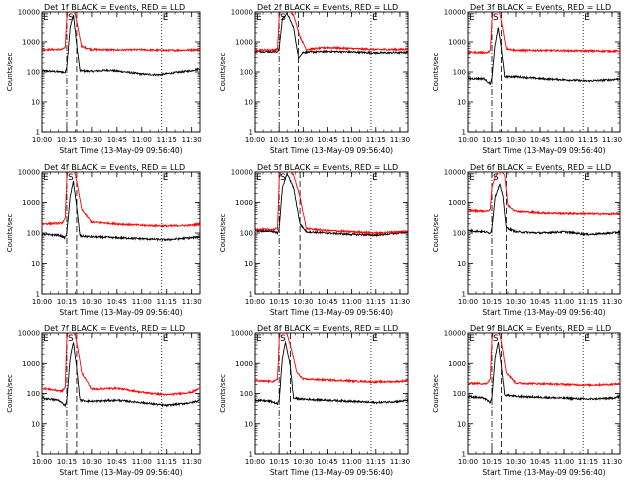 The height and width of the screenshot is (480, 640). What do you see at coordinates (327, 328) in the screenshot?
I see `chart-title: Det 8f BLACK = Events, RED = LLD` at bounding box center [327, 328].